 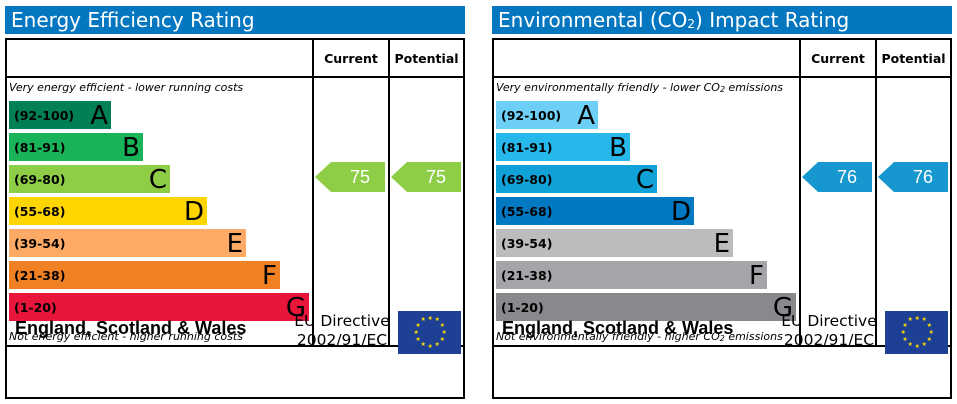 I want to click on current-rating-value: 76, so click(x=847, y=177).